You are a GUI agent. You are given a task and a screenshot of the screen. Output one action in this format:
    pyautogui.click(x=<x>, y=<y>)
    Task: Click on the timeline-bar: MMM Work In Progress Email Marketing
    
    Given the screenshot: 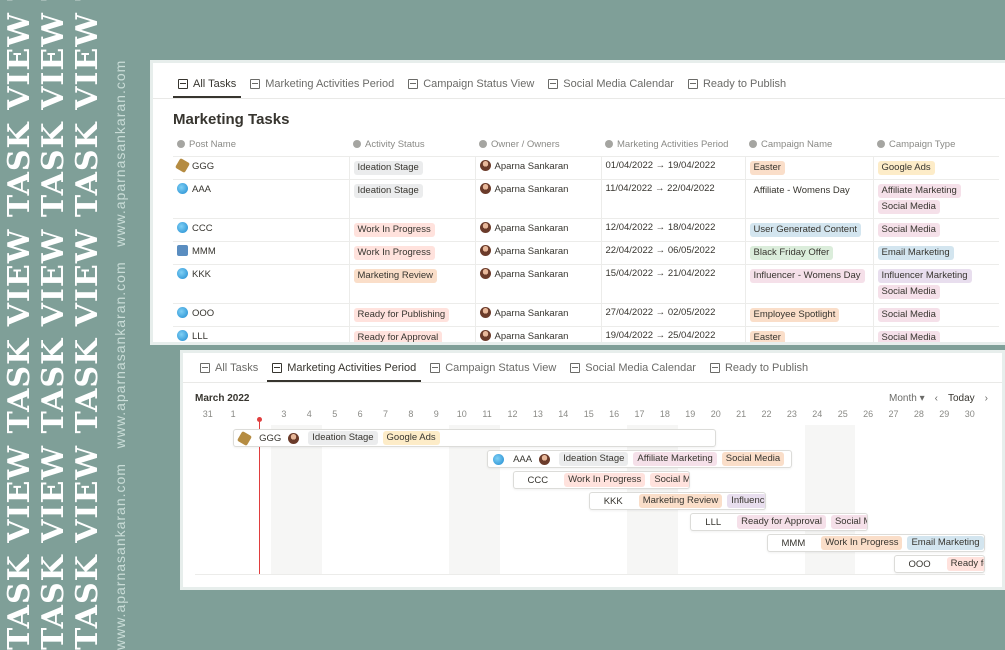 What is the action you would take?
    pyautogui.click(x=875, y=543)
    